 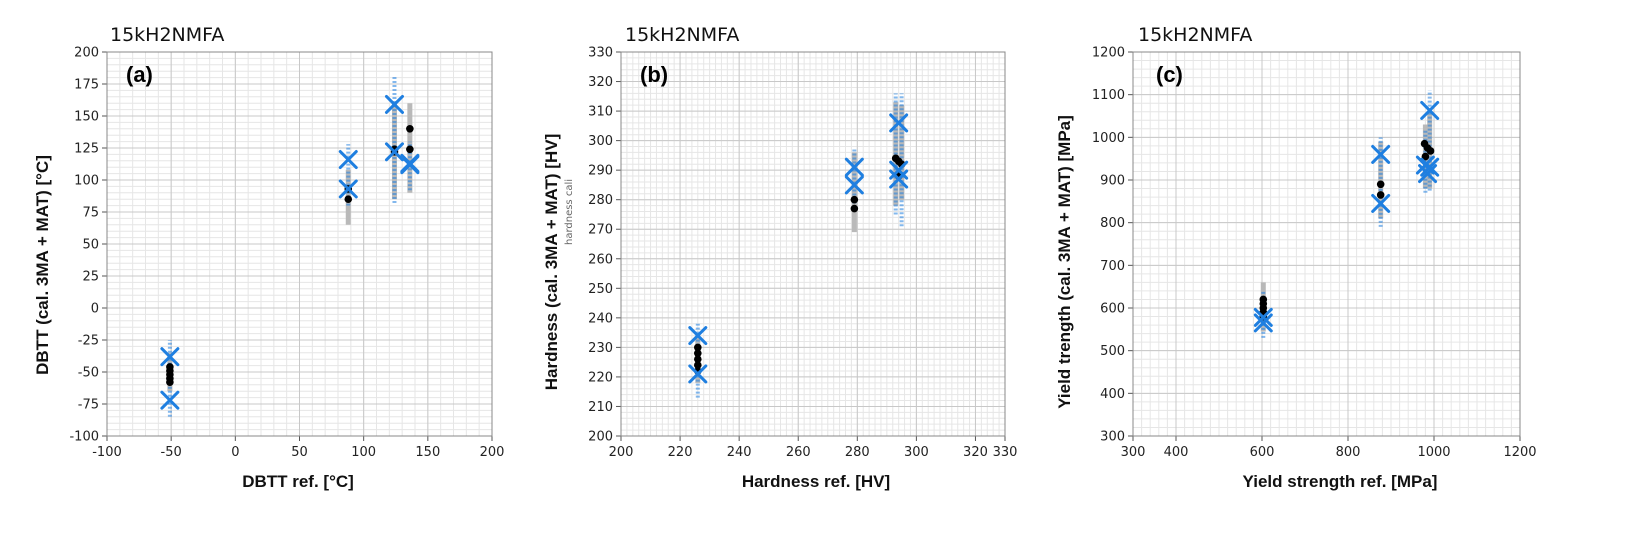 What do you see at coordinates (1112, 309) in the screenshot?
I see `y-tick-label: 600` at bounding box center [1112, 309].